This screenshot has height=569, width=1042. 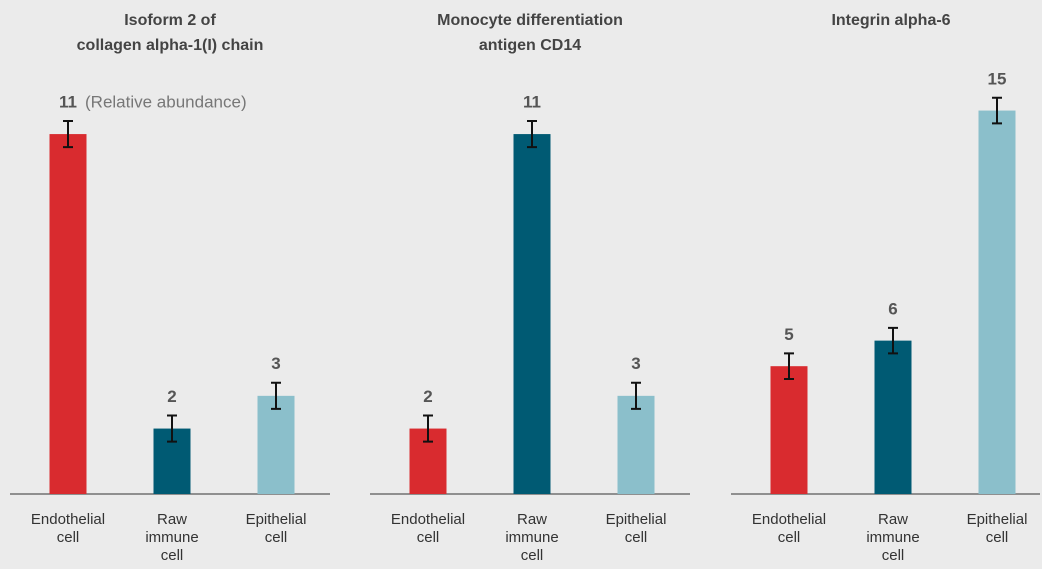 I want to click on value-label: 5, so click(x=788, y=334).